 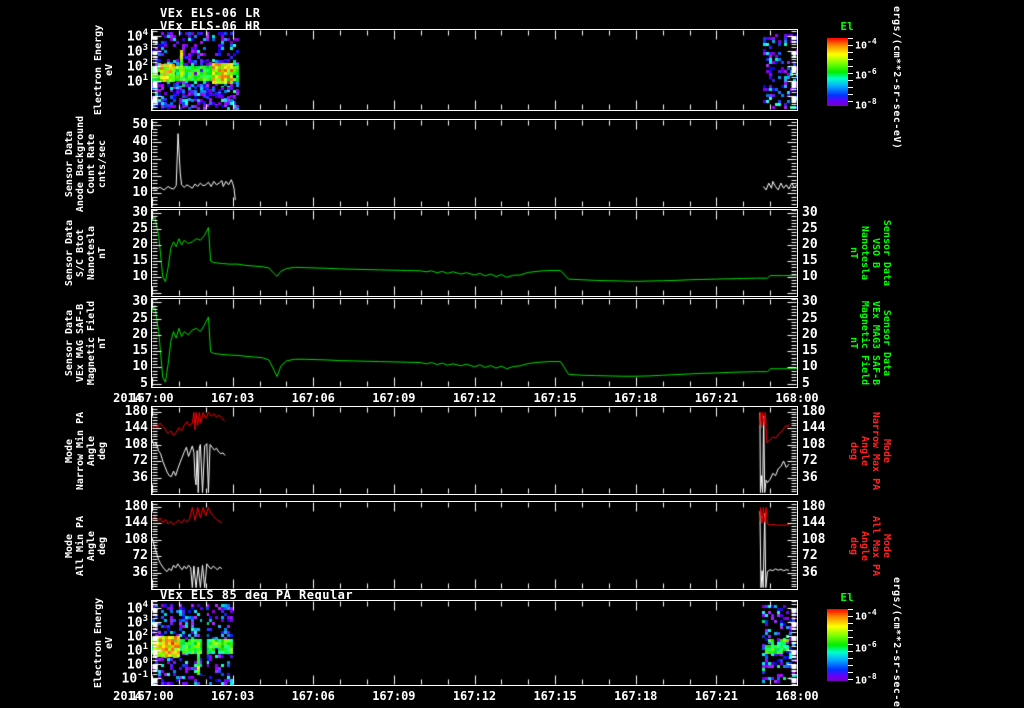 What do you see at coordinates (474, 163) in the screenshot?
I see `plot-canvas-anode-count-rate` at bounding box center [474, 163].